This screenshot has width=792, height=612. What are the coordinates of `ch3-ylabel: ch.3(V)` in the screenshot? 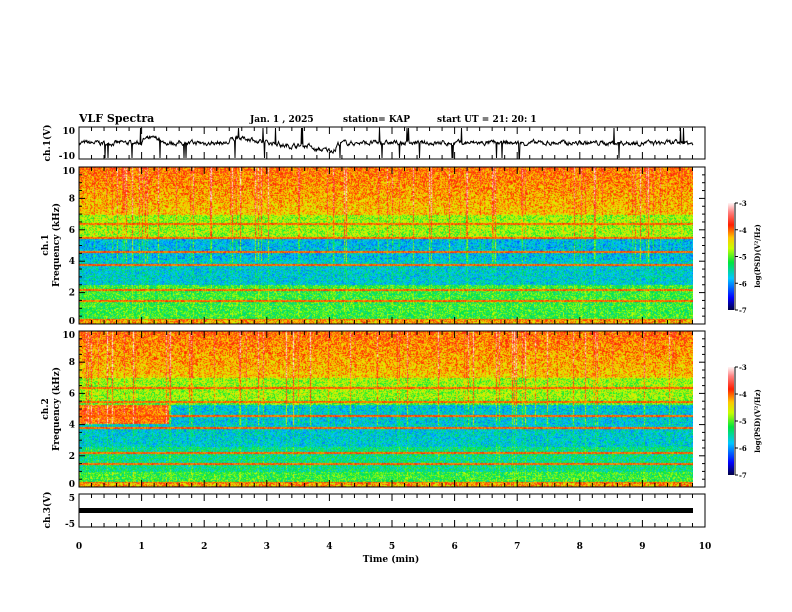 It's located at (47, 510).